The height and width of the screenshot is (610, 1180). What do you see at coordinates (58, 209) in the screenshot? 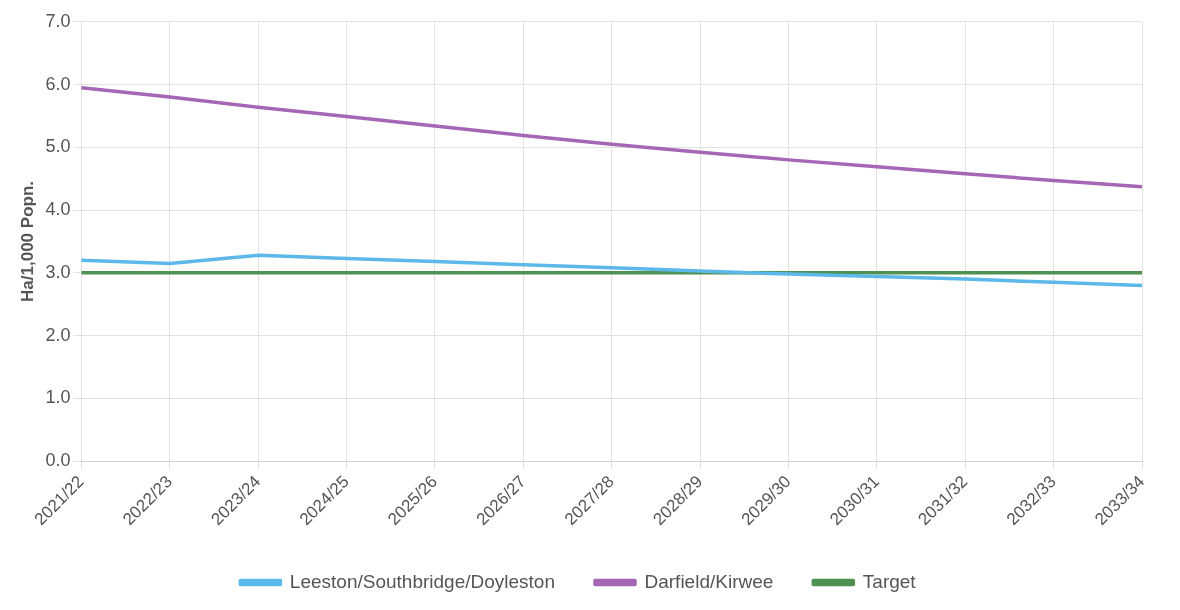
I see `y-tick-label: 4.0` at bounding box center [58, 209].